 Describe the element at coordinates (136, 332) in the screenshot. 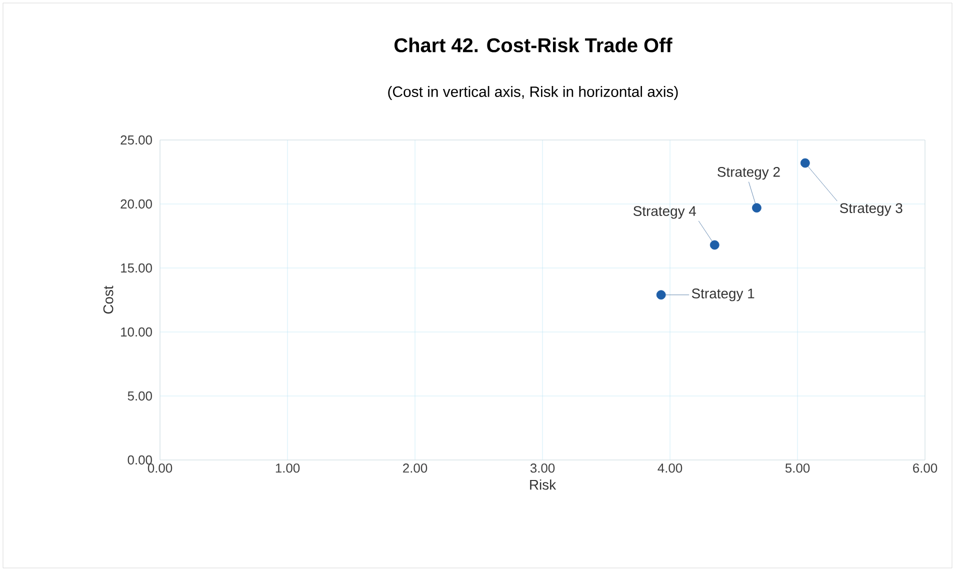

I see `y-tick-label: 10.00` at that location.